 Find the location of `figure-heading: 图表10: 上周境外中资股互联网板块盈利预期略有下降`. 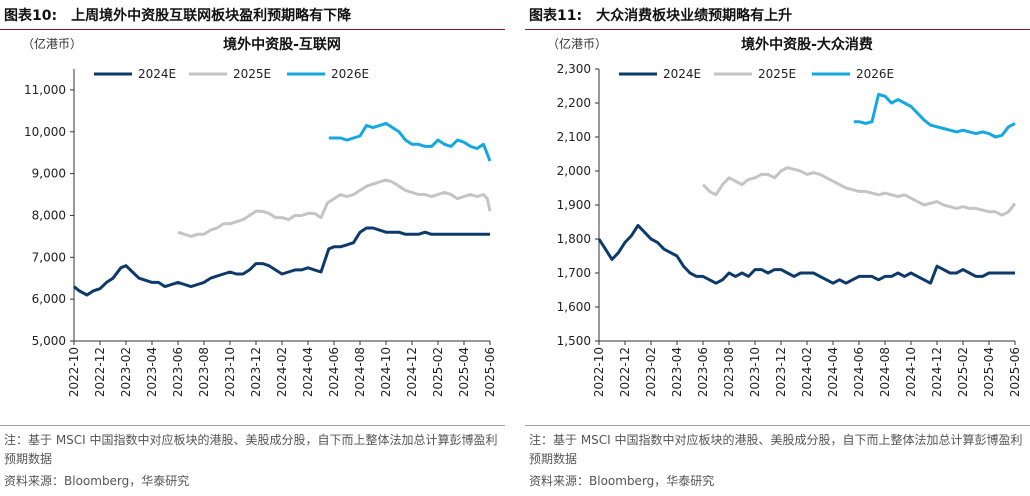

figure-heading: 图表10: 上周境外中资股互联网板块盈利预期略有下降 is located at coordinates (177, 15).